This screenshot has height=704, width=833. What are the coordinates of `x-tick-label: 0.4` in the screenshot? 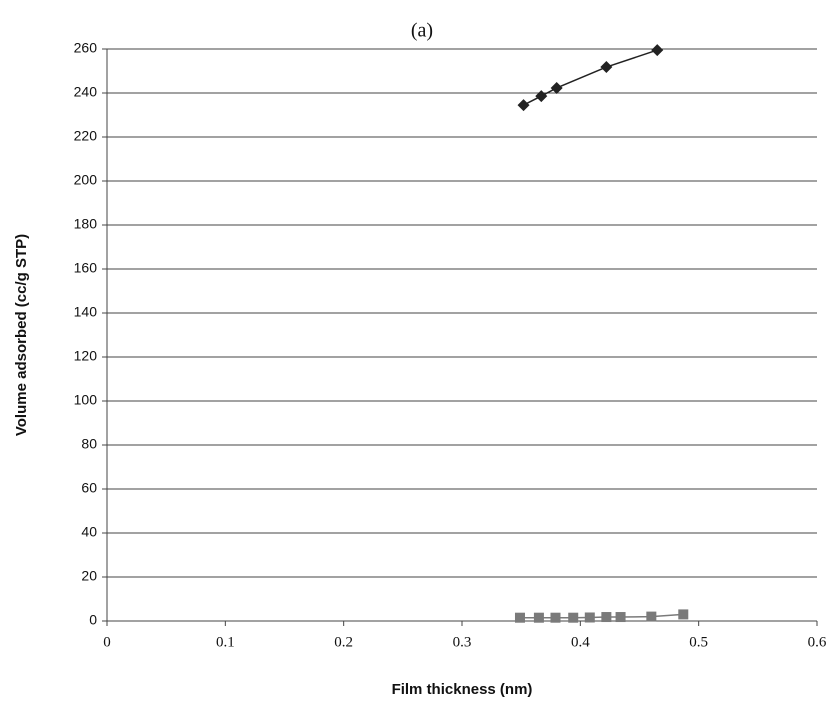 It's located at (580, 642).